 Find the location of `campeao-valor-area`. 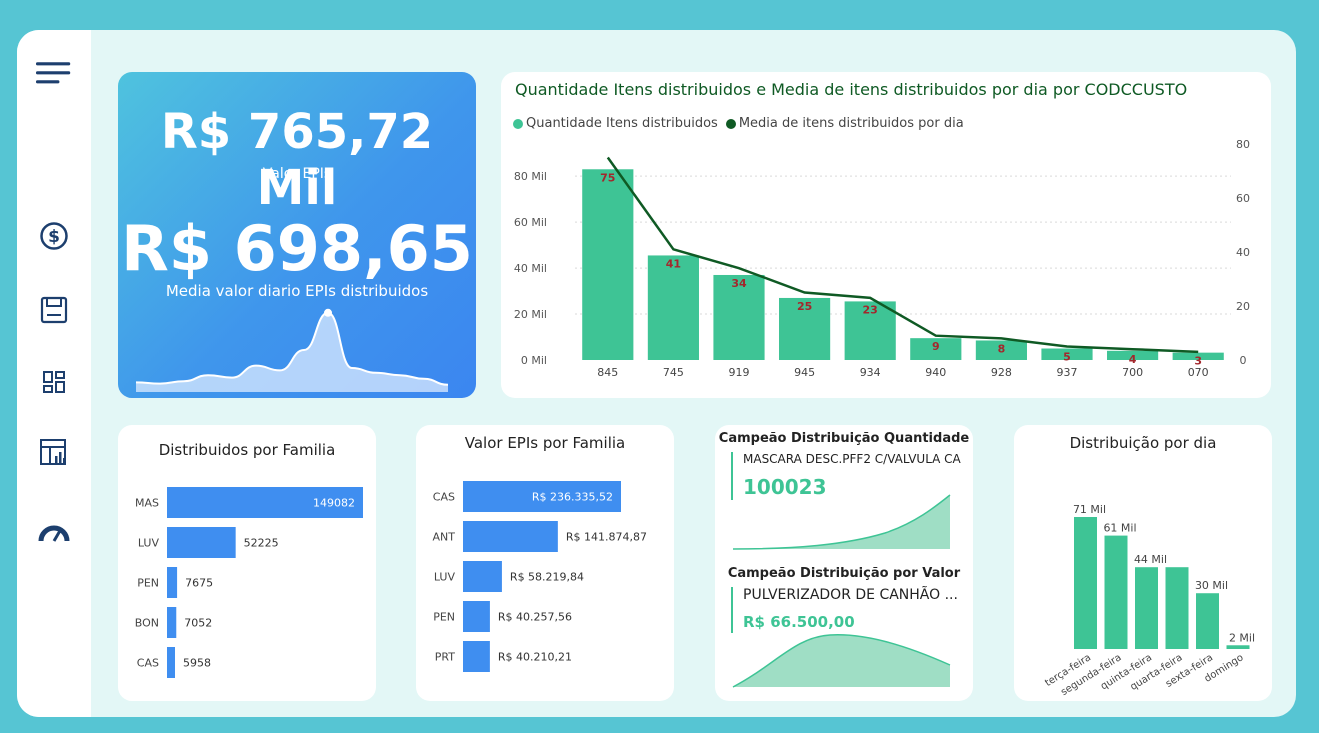

campeao-valor-area is located at coordinates (841, 660).